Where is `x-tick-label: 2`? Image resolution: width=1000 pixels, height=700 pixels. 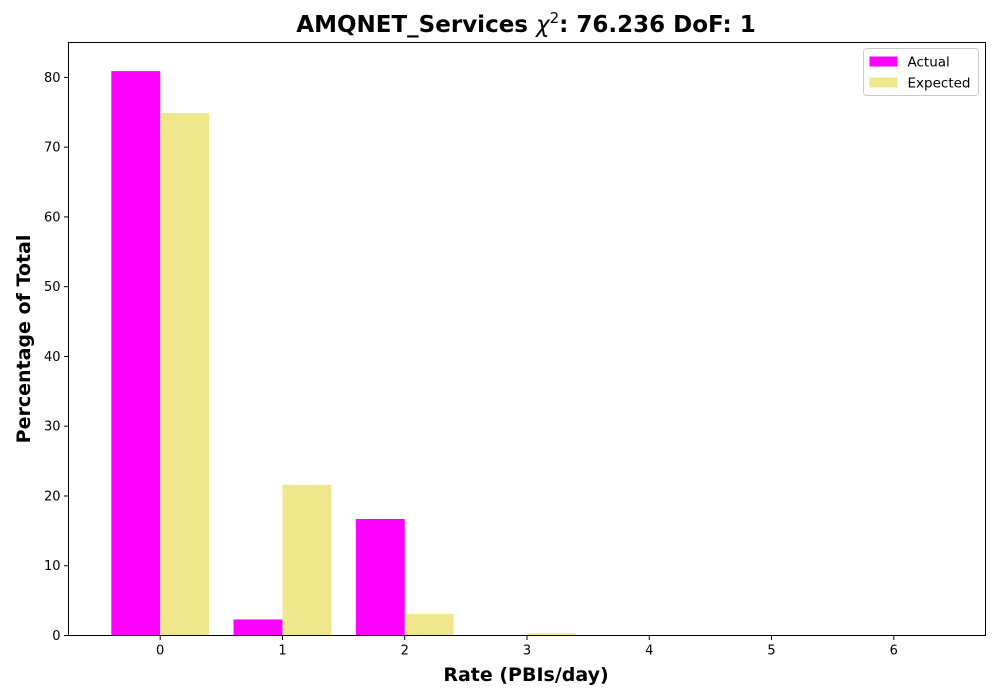 x-tick-label: 2 is located at coordinates (405, 651).